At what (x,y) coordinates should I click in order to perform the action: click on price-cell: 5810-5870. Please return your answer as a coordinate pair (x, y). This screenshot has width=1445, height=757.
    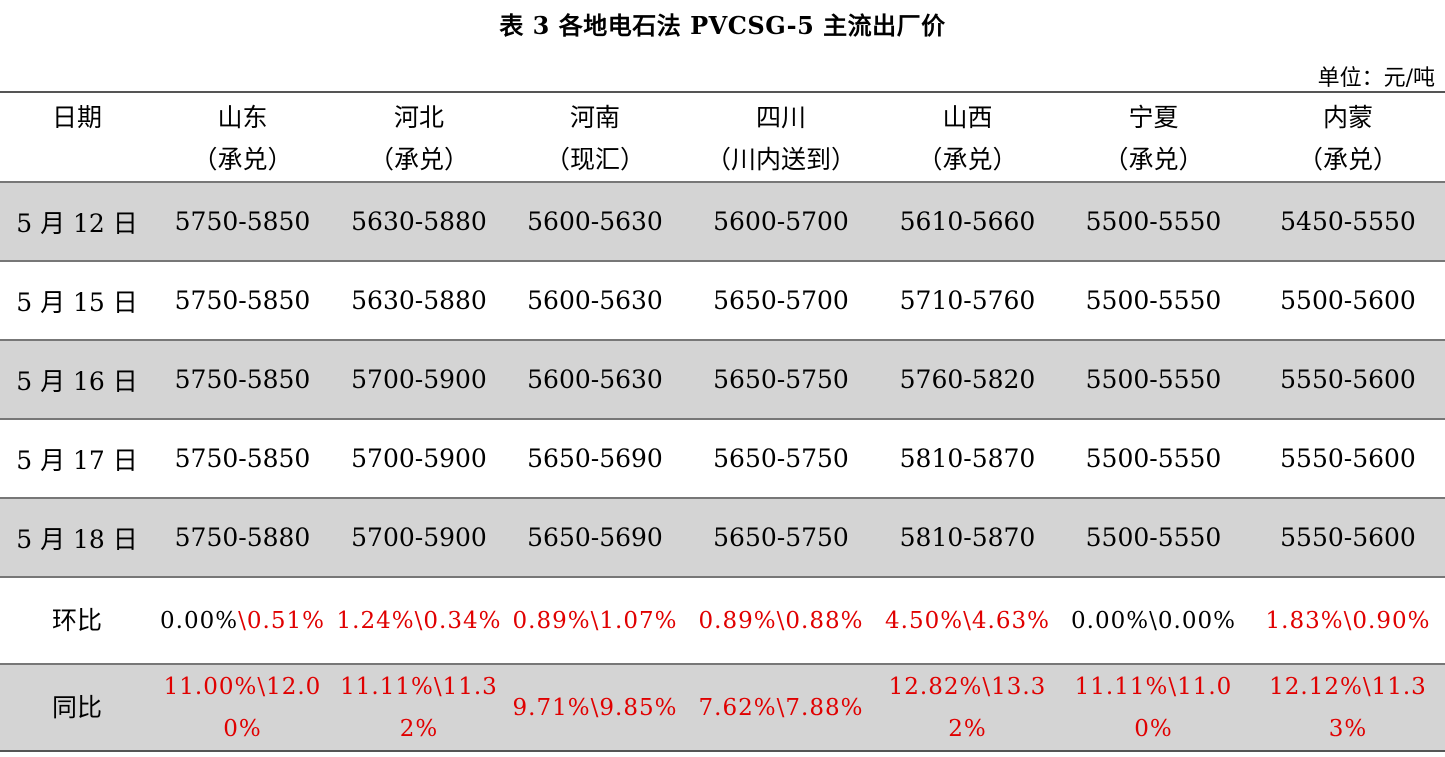
    Looking at the image, I should click on (967, 537).